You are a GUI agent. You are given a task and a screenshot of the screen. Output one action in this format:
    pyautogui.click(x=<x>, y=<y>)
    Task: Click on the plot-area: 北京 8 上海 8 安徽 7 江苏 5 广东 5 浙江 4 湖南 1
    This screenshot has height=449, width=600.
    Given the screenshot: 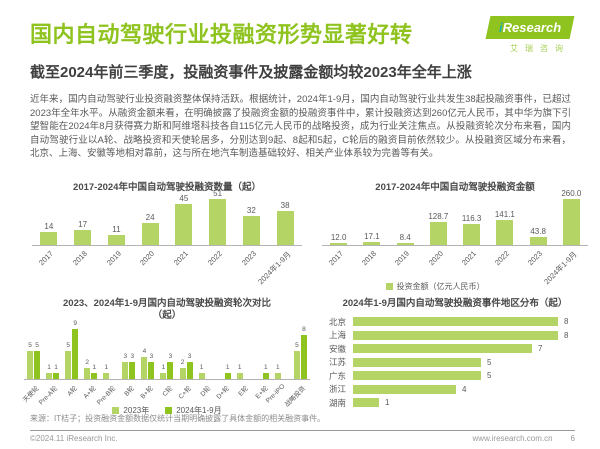 What is the action you would take?
    pyautogui.click(x=455, y=362)
    